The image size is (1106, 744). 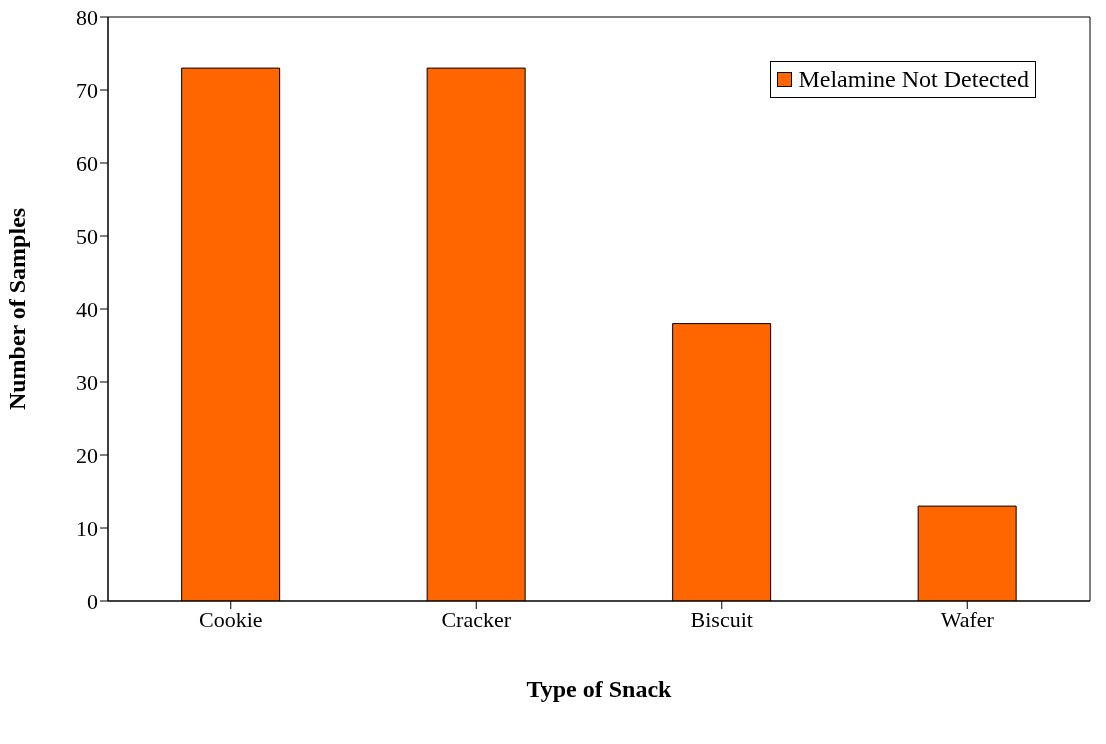 I want to click on y-tick-label: 30, so click(x=87, y=382).